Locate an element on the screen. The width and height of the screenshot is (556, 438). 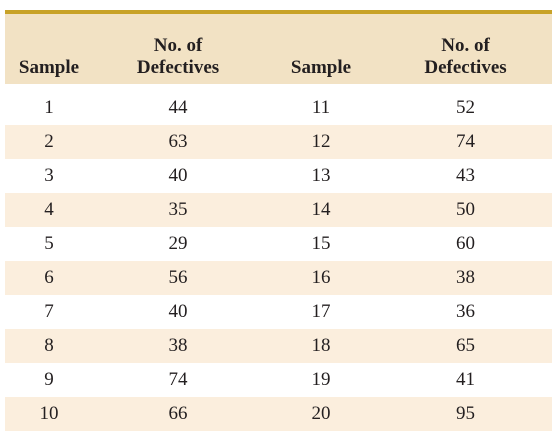
defectives-cell: 65 is located at coordinates (465, 345).